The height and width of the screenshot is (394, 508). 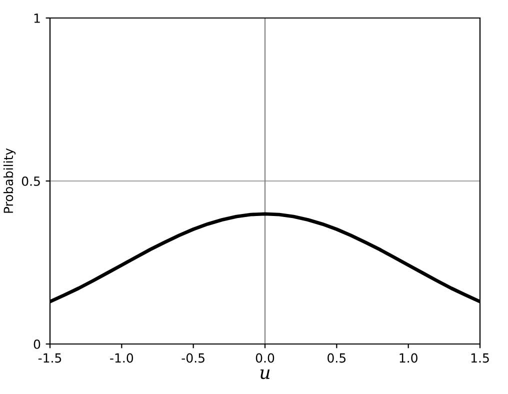 I want to click on x-tick-label: 0.5, so click(x=337, y=358).